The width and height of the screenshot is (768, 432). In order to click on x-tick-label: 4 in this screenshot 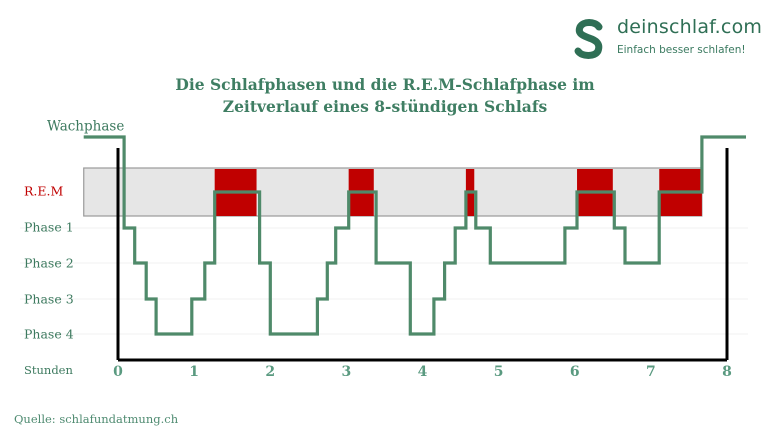, I will do `click(423, 372)`.